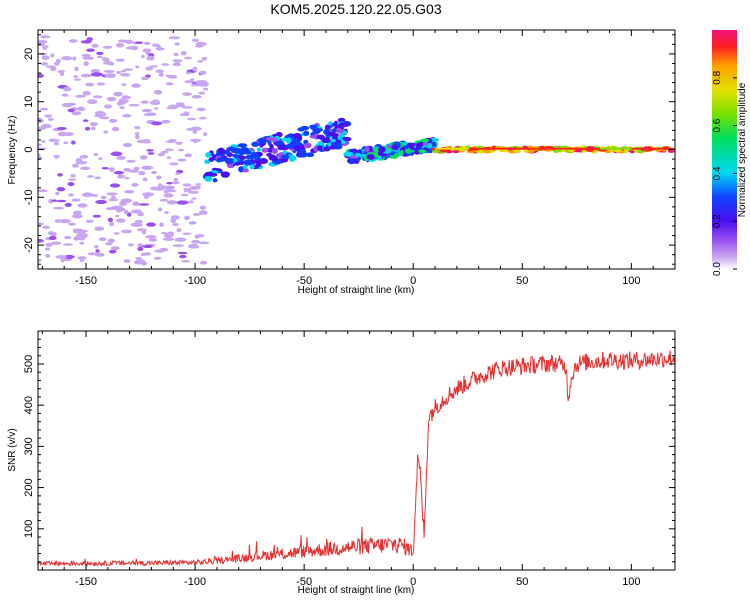 The height and width of the screenshot is (600, 750). What do you see at coordinates (29, 102) in the screenshot?
I see `spectrogram-ytick-label: 10` at bounding box center [29, 102].